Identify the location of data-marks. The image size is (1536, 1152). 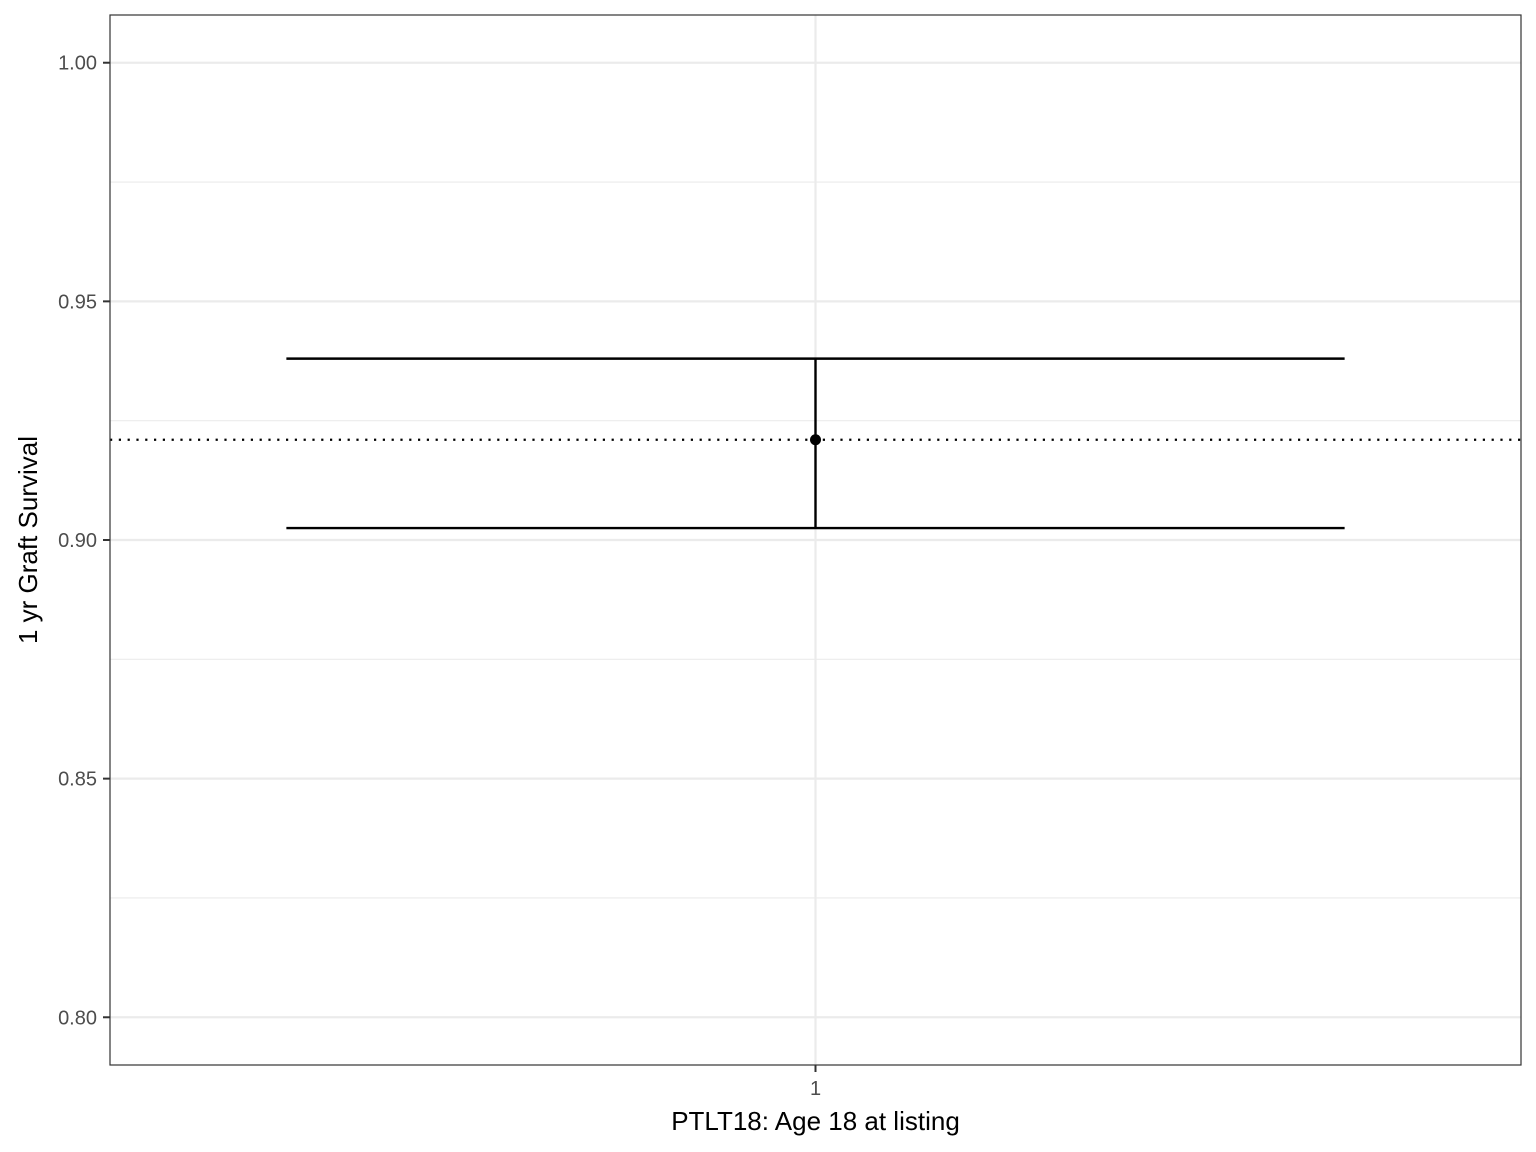
(815, 443).